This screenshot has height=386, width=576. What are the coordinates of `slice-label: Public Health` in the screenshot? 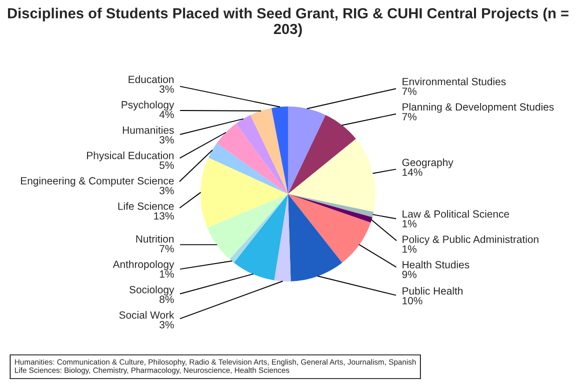 It's located at (432, 290).